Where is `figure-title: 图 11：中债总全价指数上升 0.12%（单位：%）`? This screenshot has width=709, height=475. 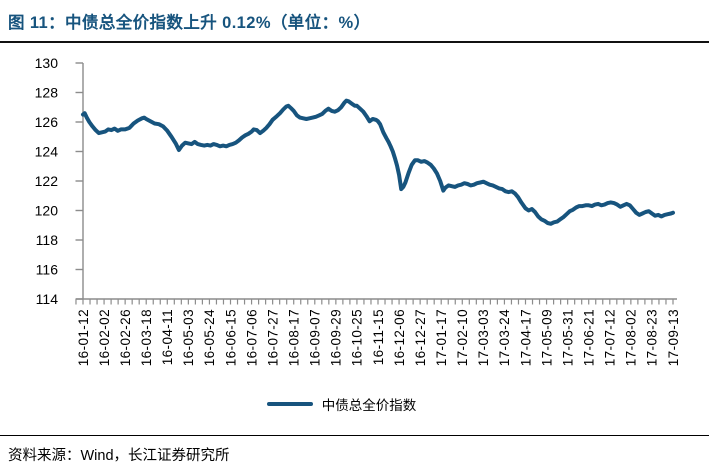 figure-title: 图 11：中债总全价指数上升 0.12%（单位：%） is located at coordinates (189, 23).